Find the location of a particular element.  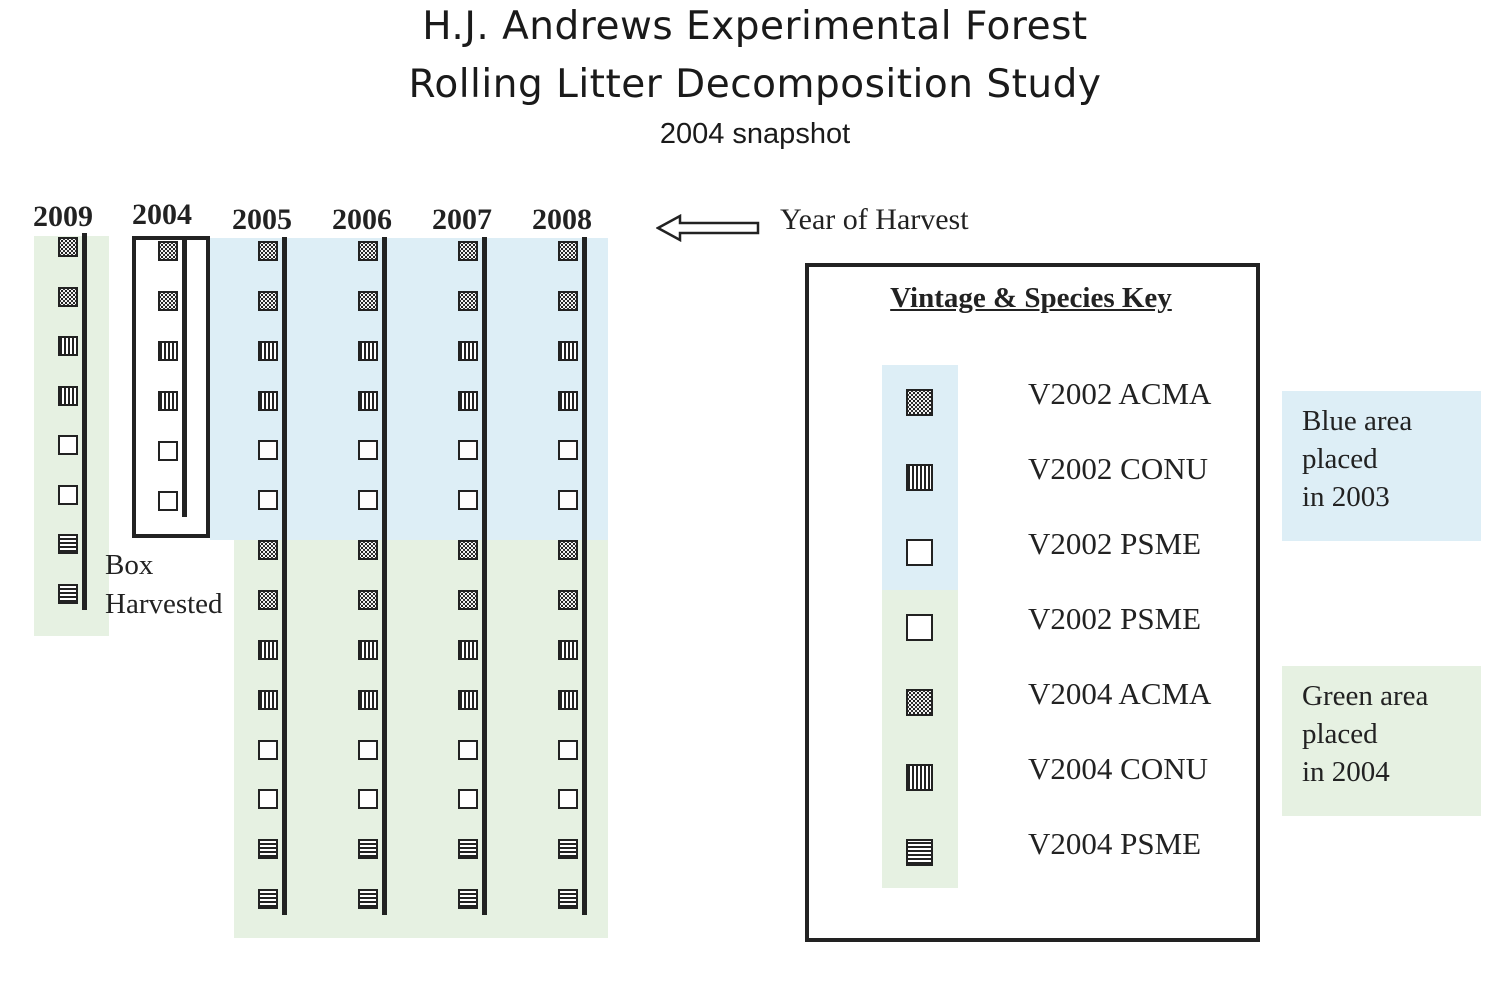

litter-bag-2007-7-acma is located at coordinates (468, 550).